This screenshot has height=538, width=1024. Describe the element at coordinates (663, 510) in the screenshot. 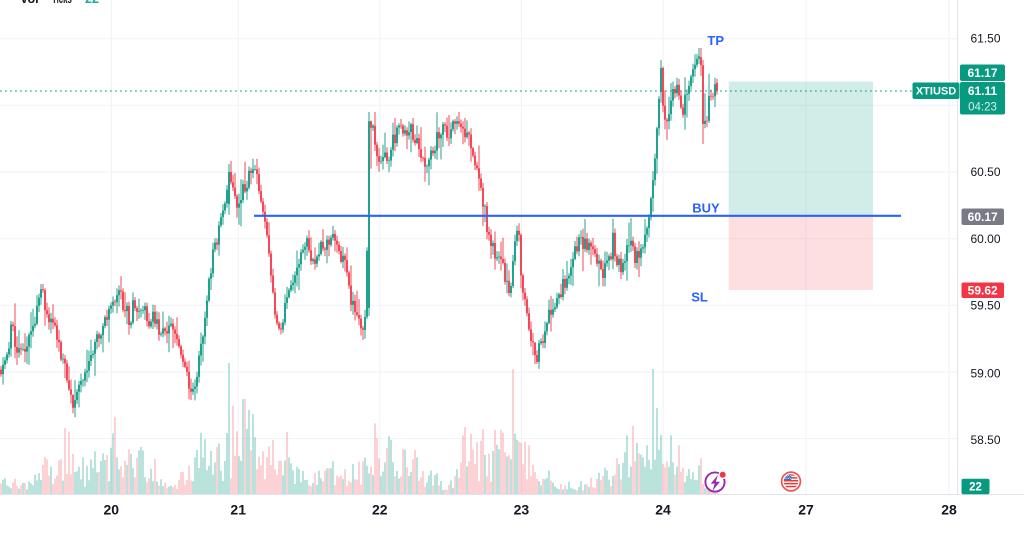

I see `svg-text: 24` at that location.